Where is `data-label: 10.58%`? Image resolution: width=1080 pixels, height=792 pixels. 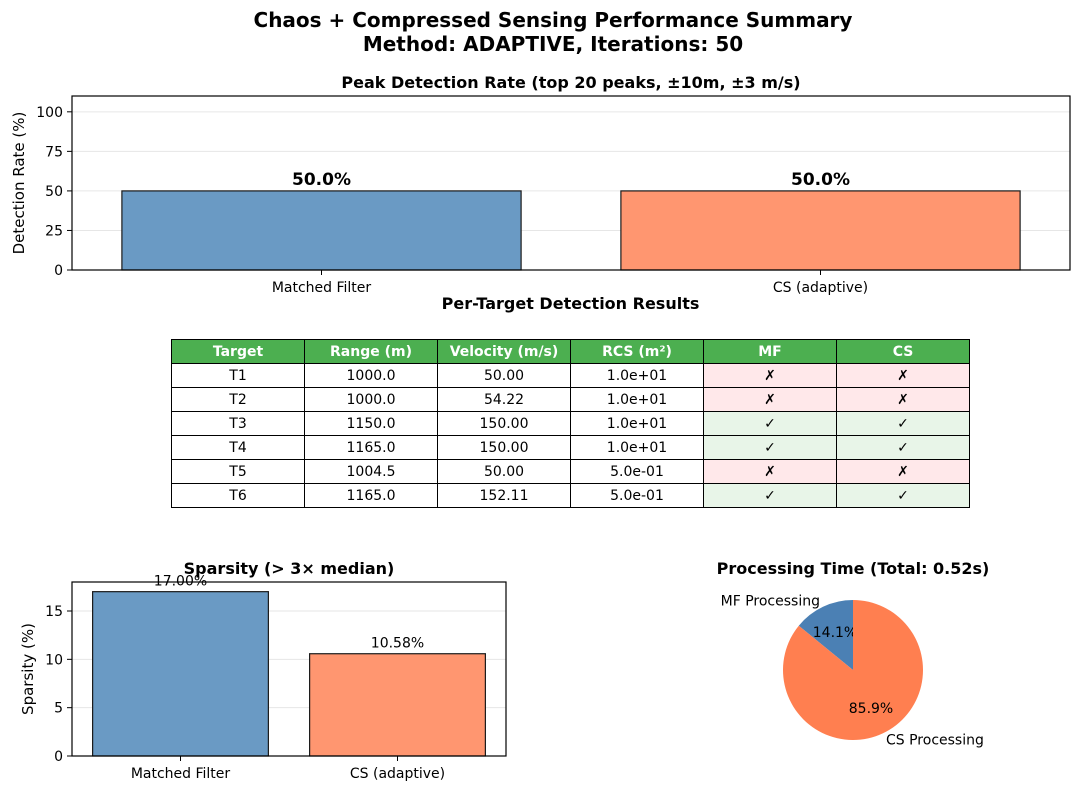 data-label: 10.58% is located at coordinates (397, 644).